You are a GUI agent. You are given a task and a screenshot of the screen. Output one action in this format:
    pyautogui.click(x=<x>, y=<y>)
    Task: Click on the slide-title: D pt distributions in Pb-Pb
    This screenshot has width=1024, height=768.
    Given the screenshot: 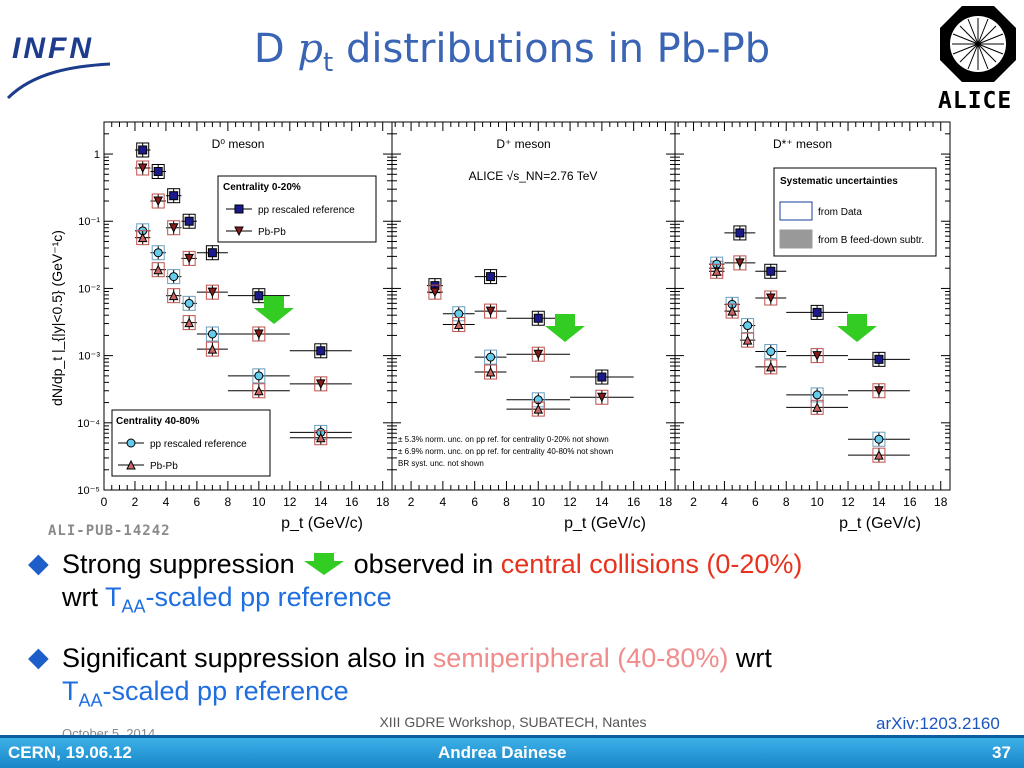 What is the action you would take?
    pyautogui.click(x=512, y=52)
    